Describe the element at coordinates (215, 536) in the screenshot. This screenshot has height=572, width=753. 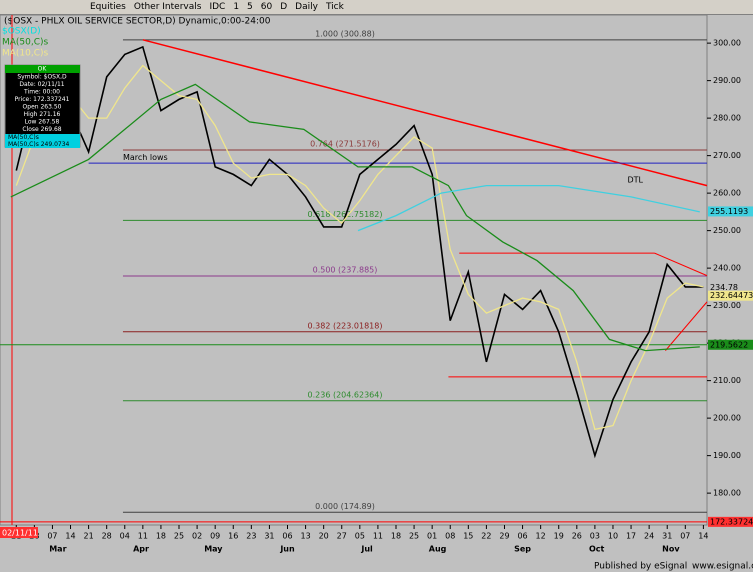
I see `x-tick-label: 09` at that location.